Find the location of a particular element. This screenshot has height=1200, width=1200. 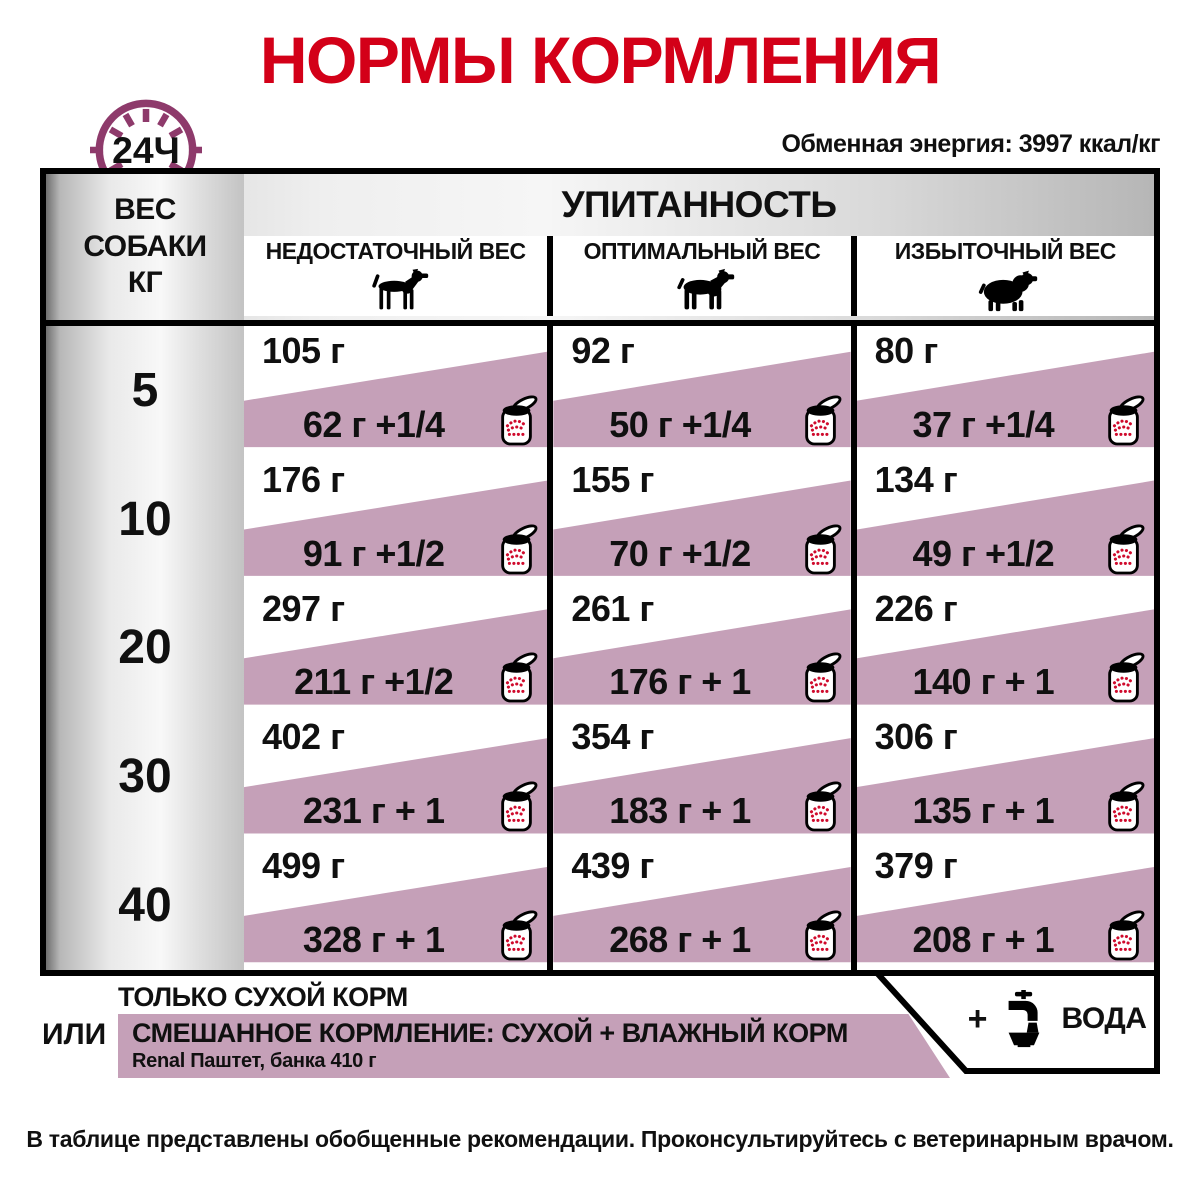

water-callout-frame is located at coordinates (1017, 1022).